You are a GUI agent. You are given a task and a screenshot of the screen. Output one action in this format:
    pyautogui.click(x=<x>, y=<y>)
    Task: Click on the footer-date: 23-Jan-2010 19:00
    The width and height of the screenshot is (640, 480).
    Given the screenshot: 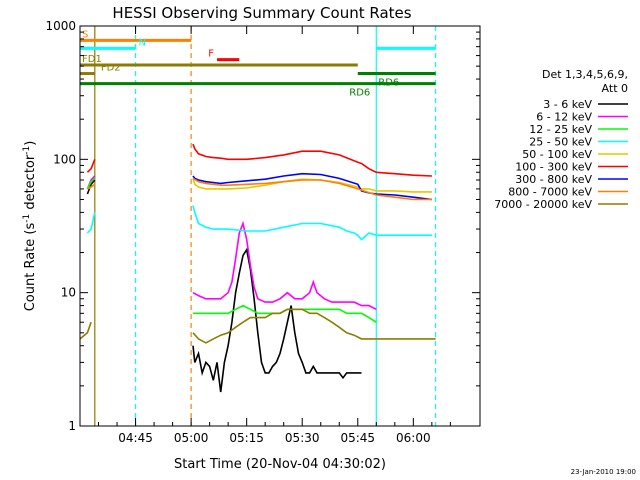 What is the action you would take?
    pyautogui.click(x=603, y=472)
    